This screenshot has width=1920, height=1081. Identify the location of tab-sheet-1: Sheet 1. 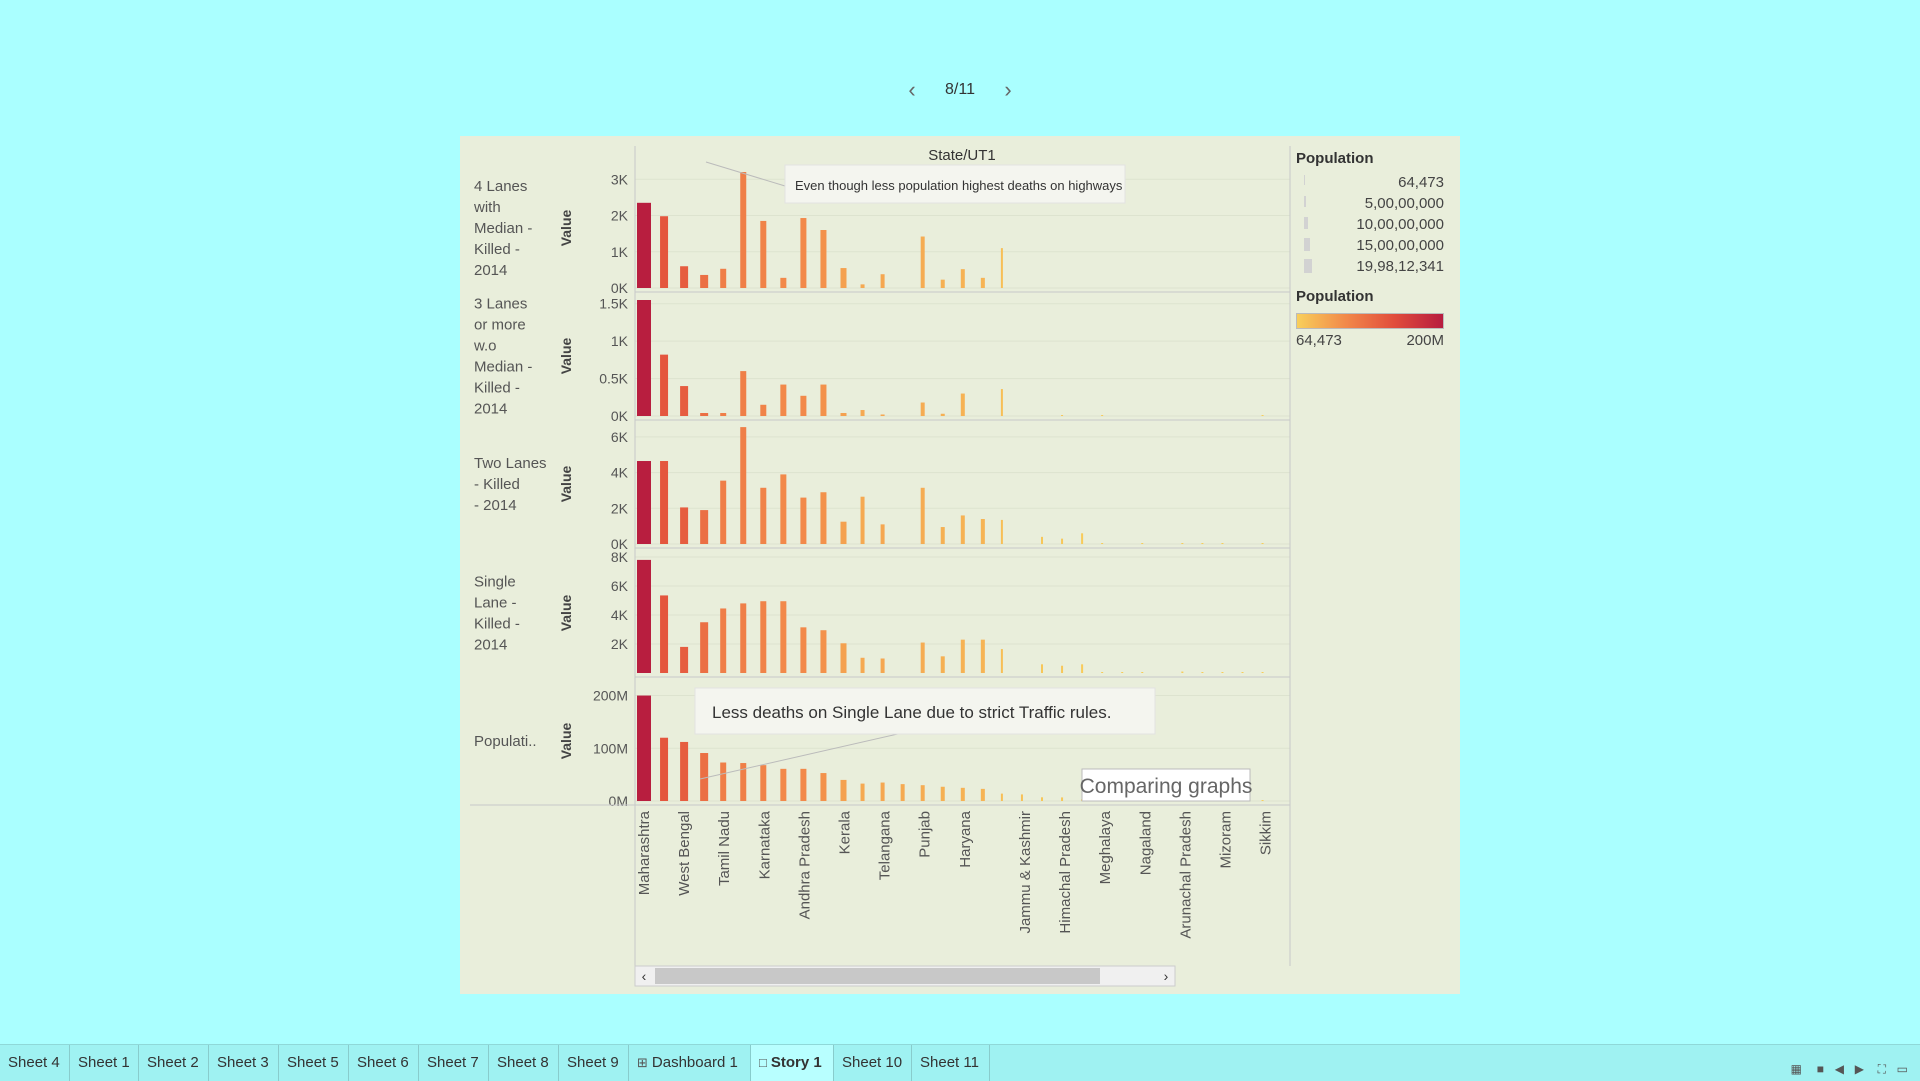
(104, 1063).